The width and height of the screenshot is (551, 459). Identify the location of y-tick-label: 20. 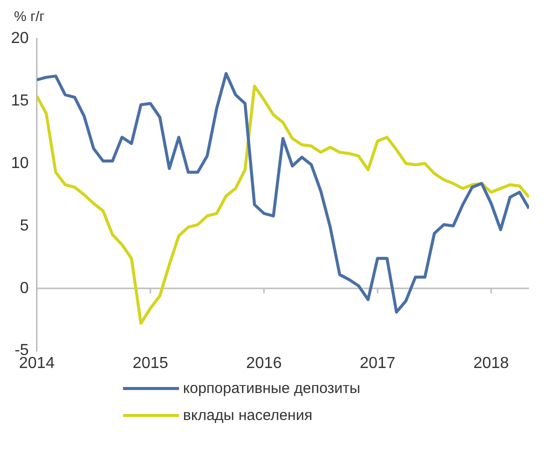
(20, 39).